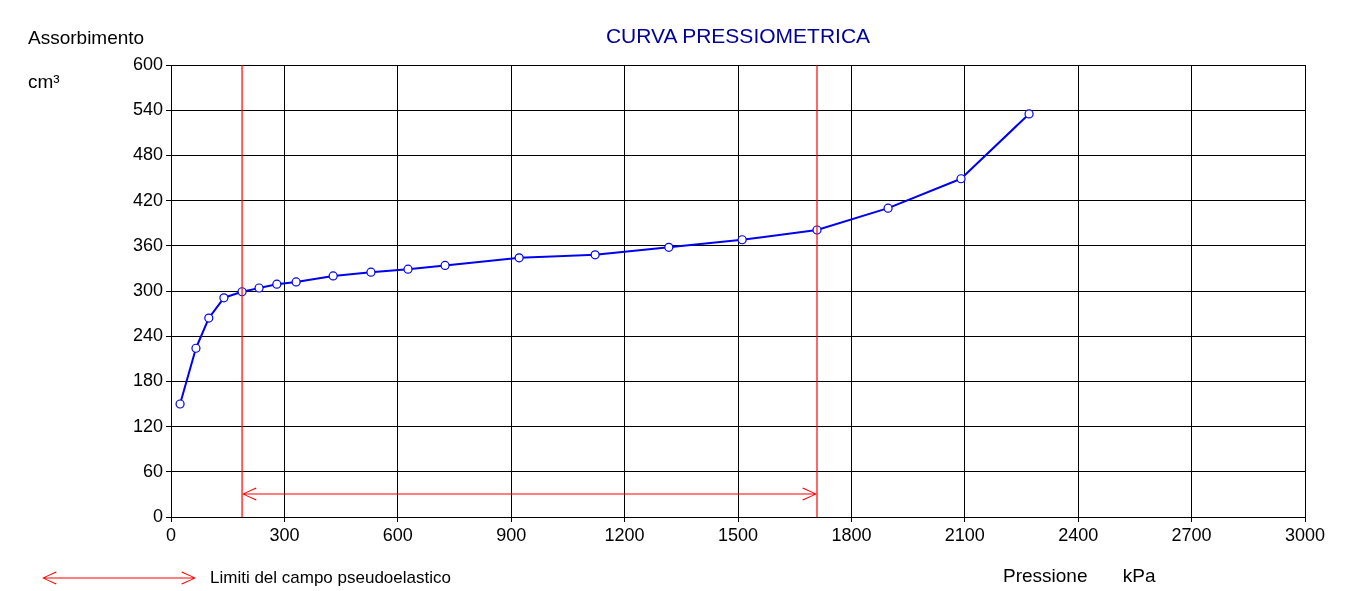  I want to click on x-axis-title: Pressione kPa, so click(1079, 576).